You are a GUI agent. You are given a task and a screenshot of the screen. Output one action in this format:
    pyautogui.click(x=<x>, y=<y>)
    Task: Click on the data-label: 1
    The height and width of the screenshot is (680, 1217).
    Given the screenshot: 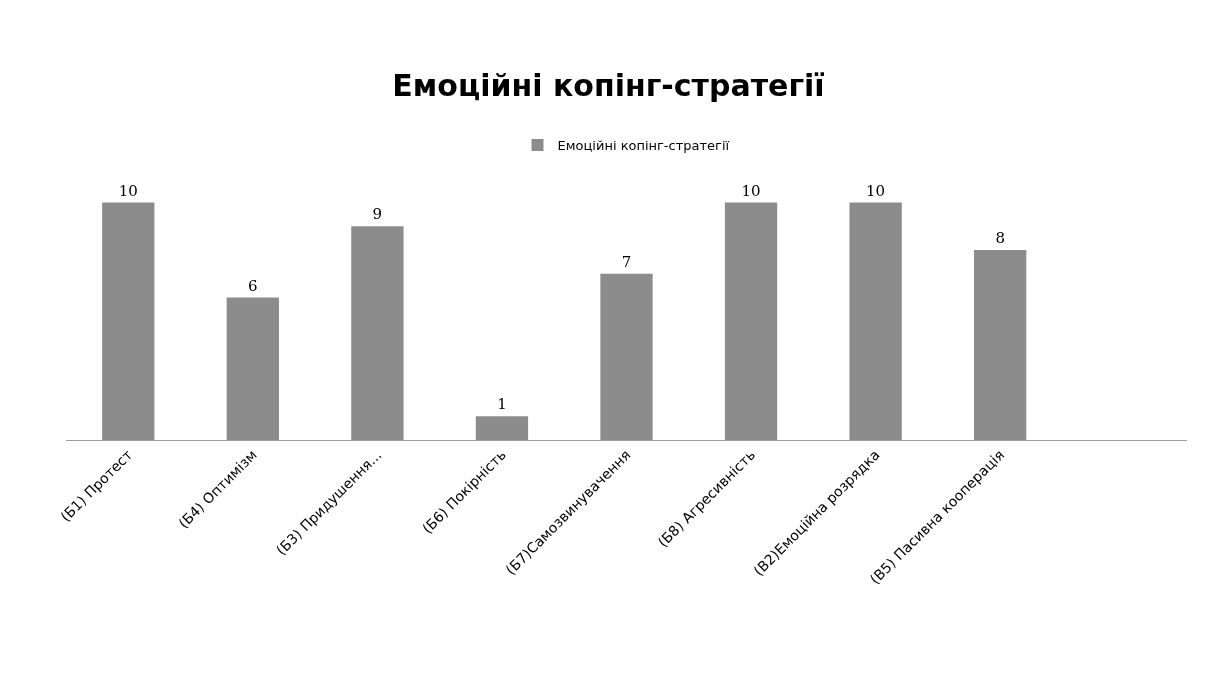 What is the action you would take?
    pyautogui.click(x=502, y=404)
    